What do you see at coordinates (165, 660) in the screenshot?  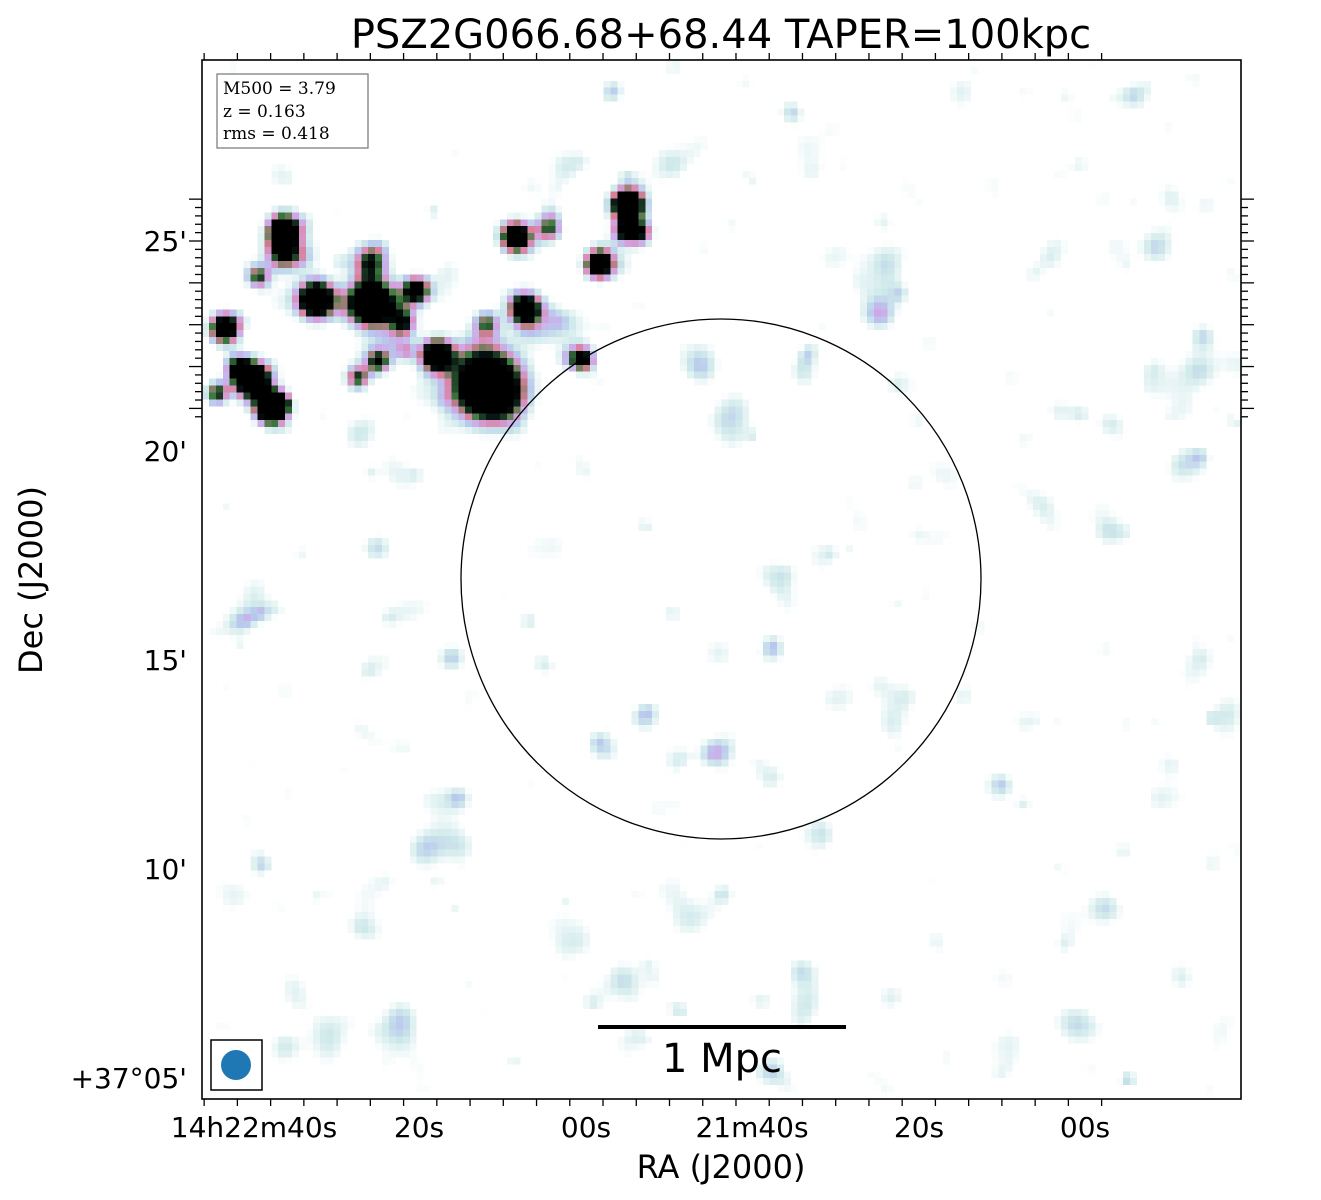 I see `y-tick-label: 15'` at bounding box center [165, 660].